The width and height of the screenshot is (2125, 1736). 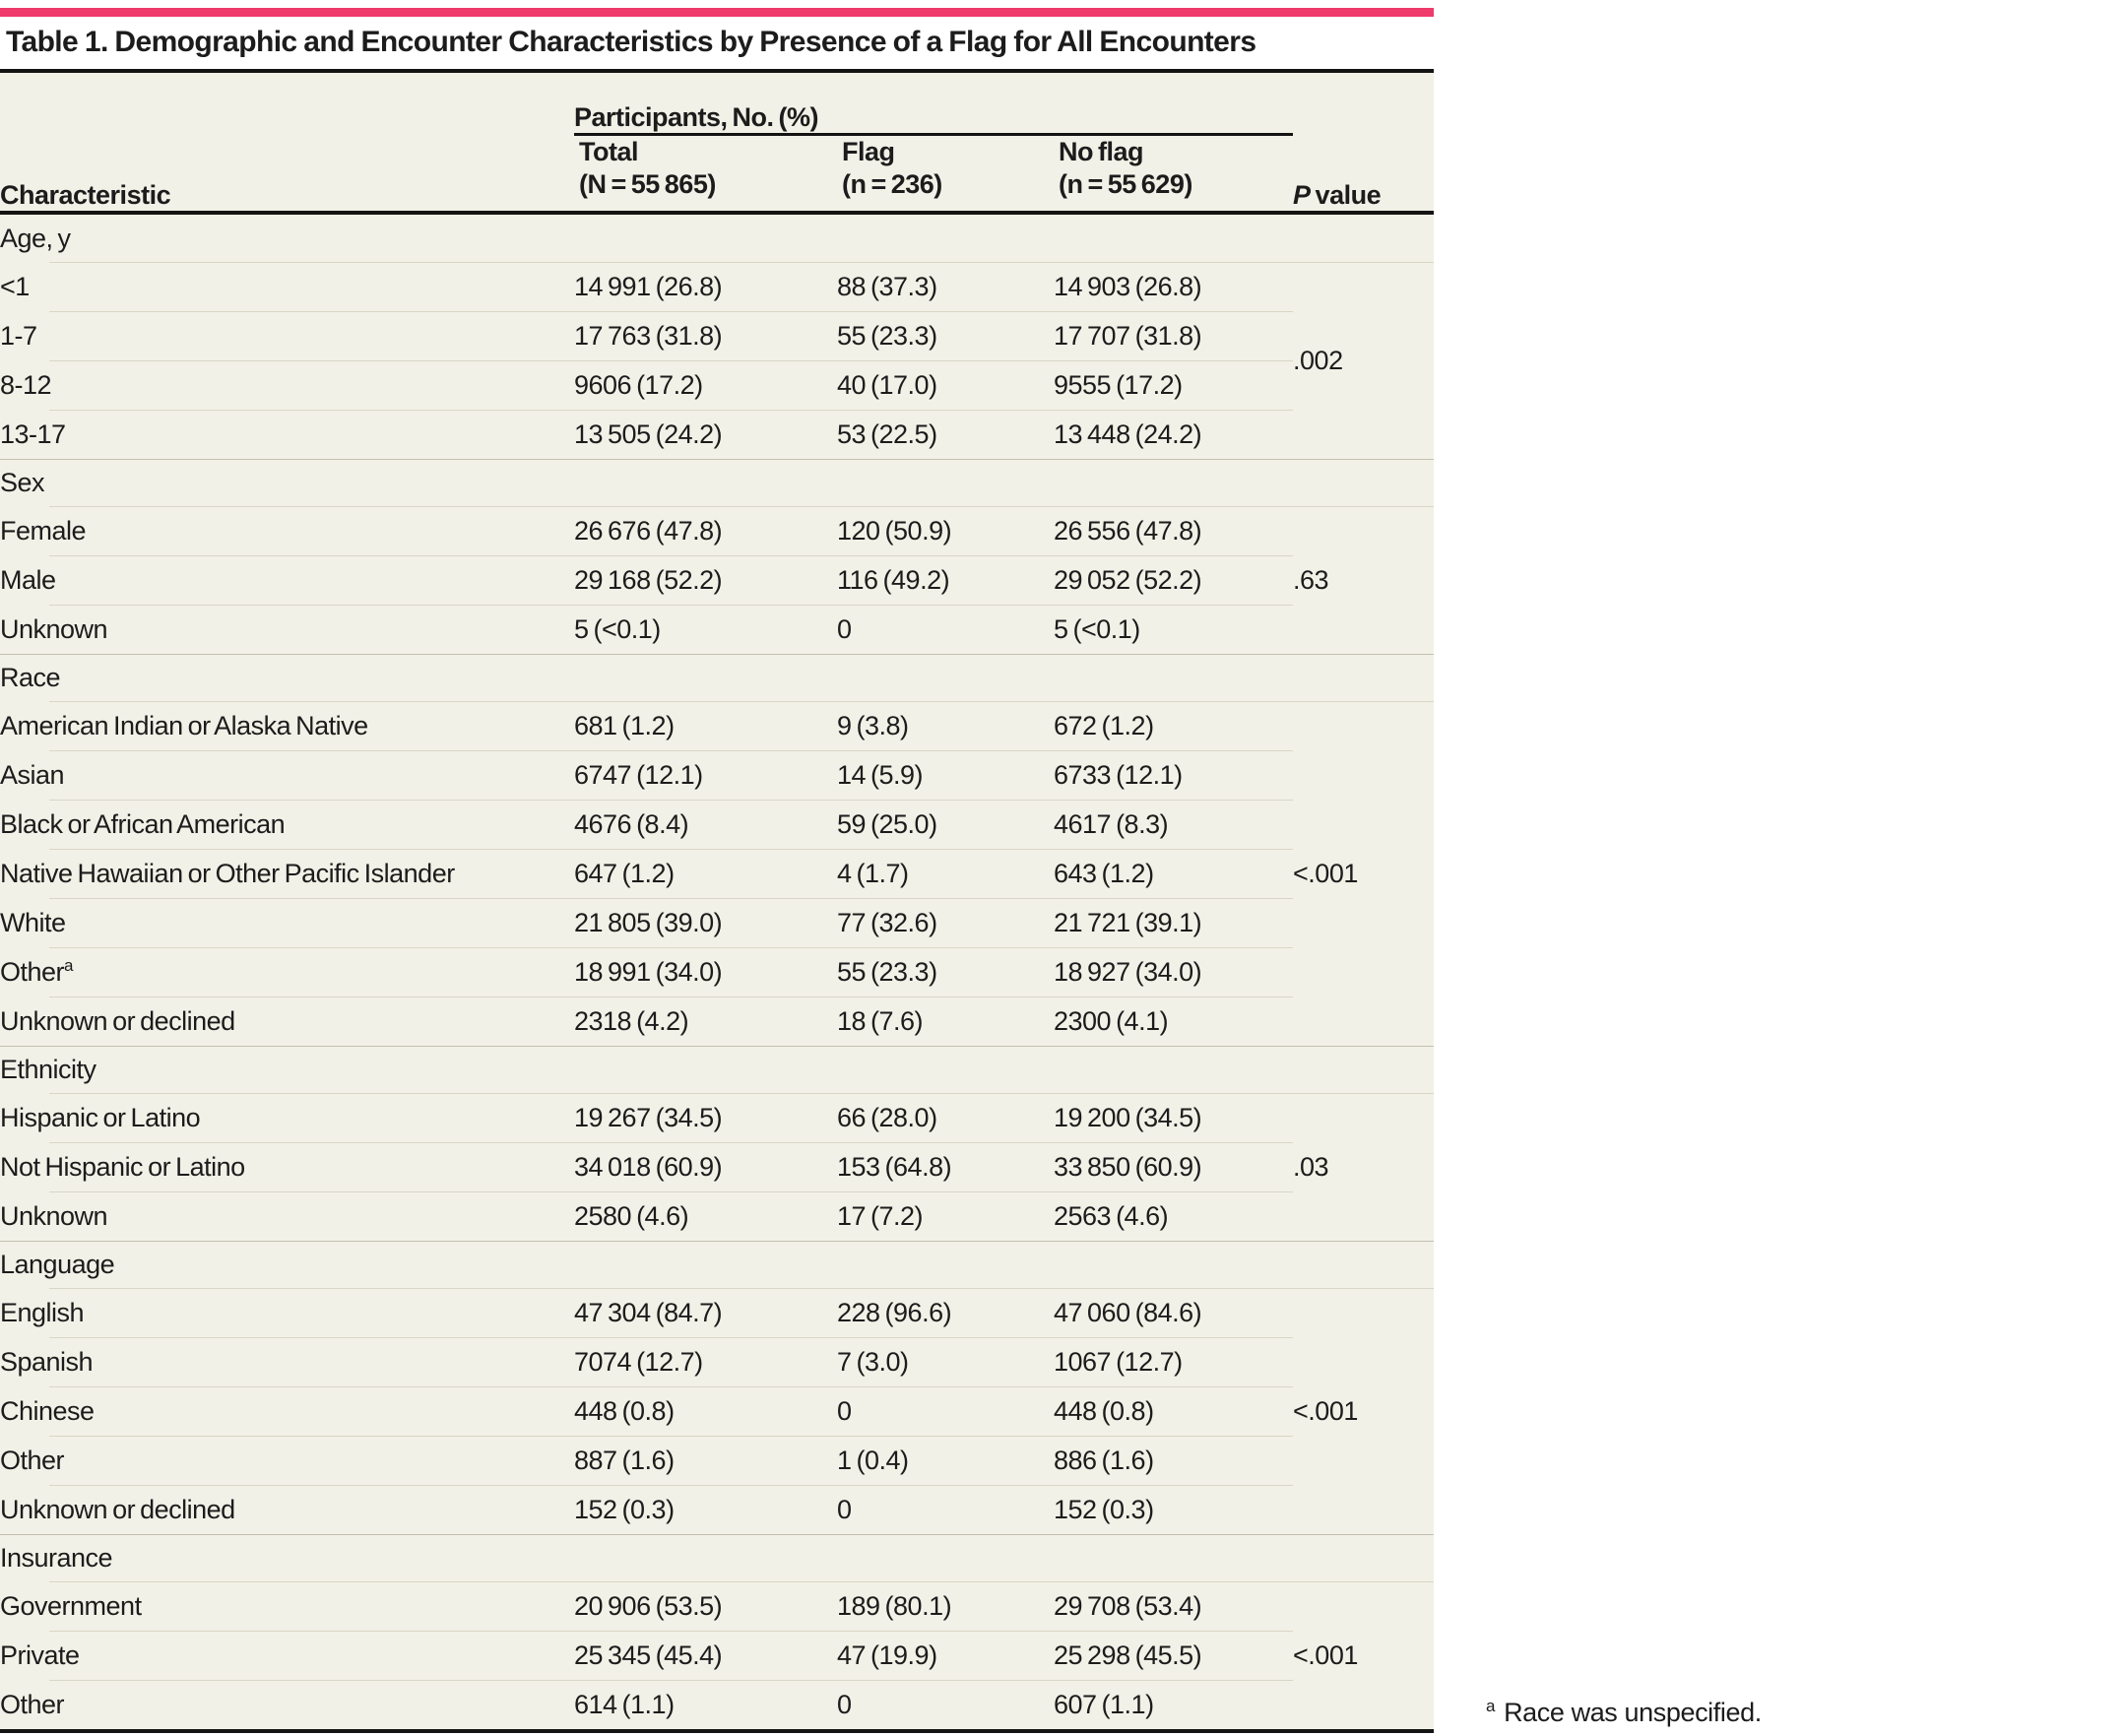 I want to click on cell-flag: 189 (80.1), so click(x=945, y=1606).